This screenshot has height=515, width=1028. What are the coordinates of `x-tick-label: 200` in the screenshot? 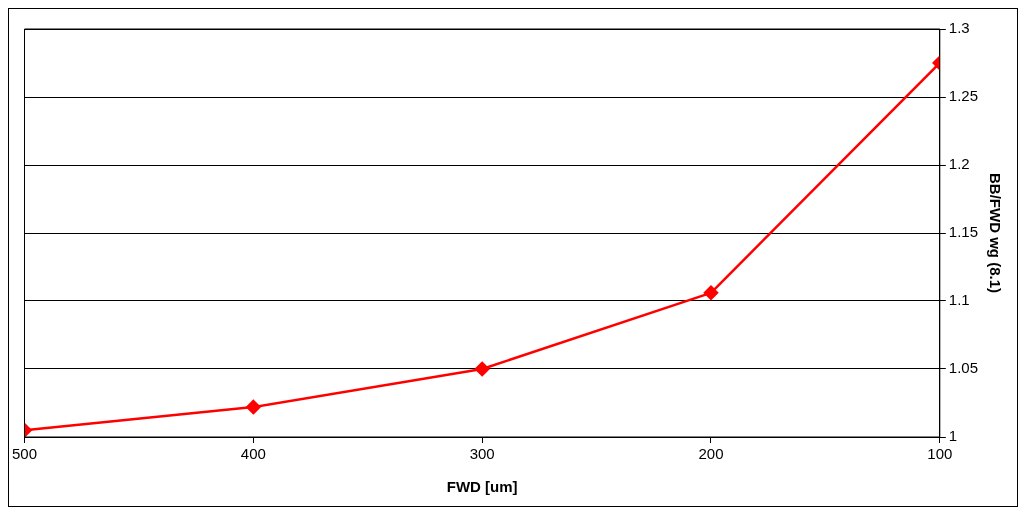 It's located at (711, 454).